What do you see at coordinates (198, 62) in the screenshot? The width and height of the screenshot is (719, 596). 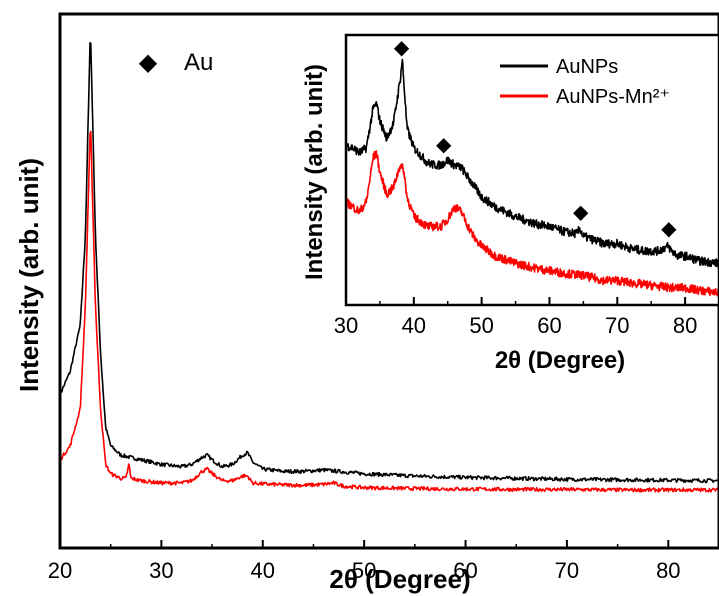 I see `au-annotation-label: Au` at bounding box center [198, 62].